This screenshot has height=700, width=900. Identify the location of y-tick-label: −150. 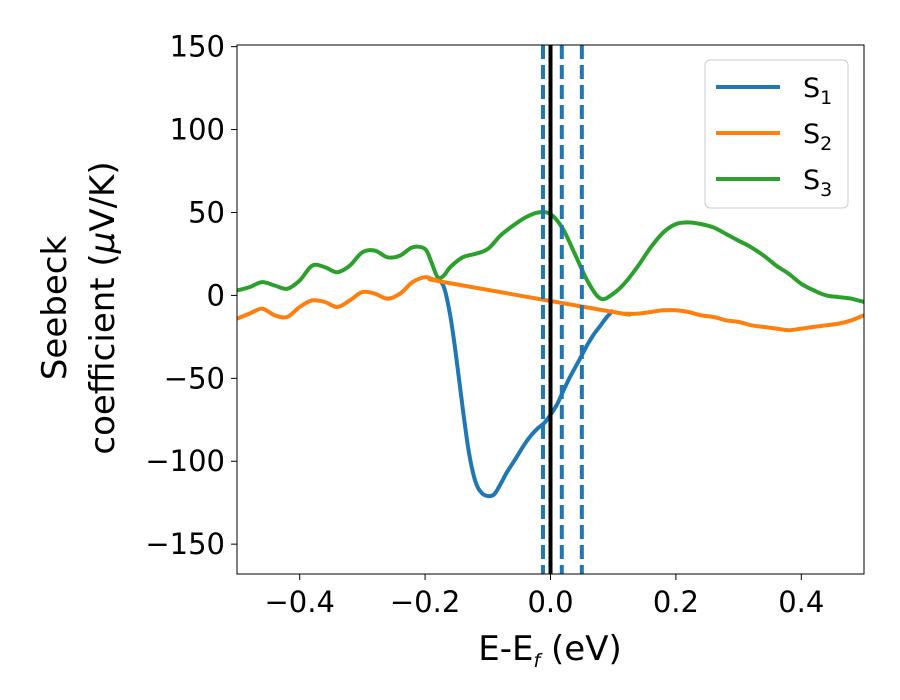
(185, 544).